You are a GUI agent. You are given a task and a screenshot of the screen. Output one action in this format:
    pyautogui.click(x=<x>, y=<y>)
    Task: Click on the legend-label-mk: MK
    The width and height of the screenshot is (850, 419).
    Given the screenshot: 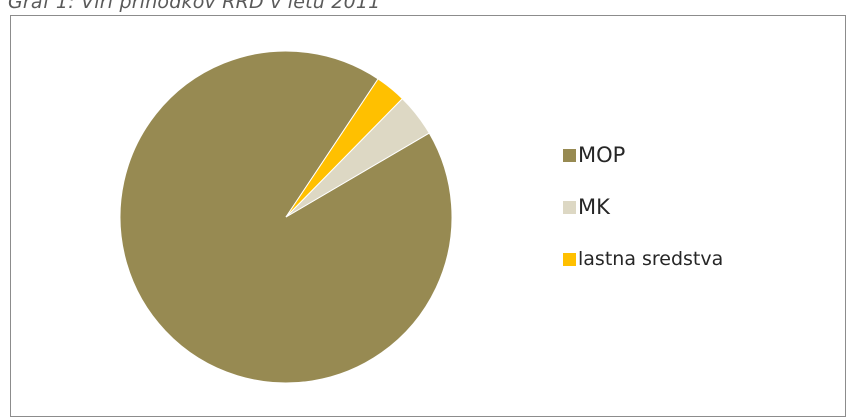 What is the action you would take?
    pyautogui.click(x=594, y=207)
    